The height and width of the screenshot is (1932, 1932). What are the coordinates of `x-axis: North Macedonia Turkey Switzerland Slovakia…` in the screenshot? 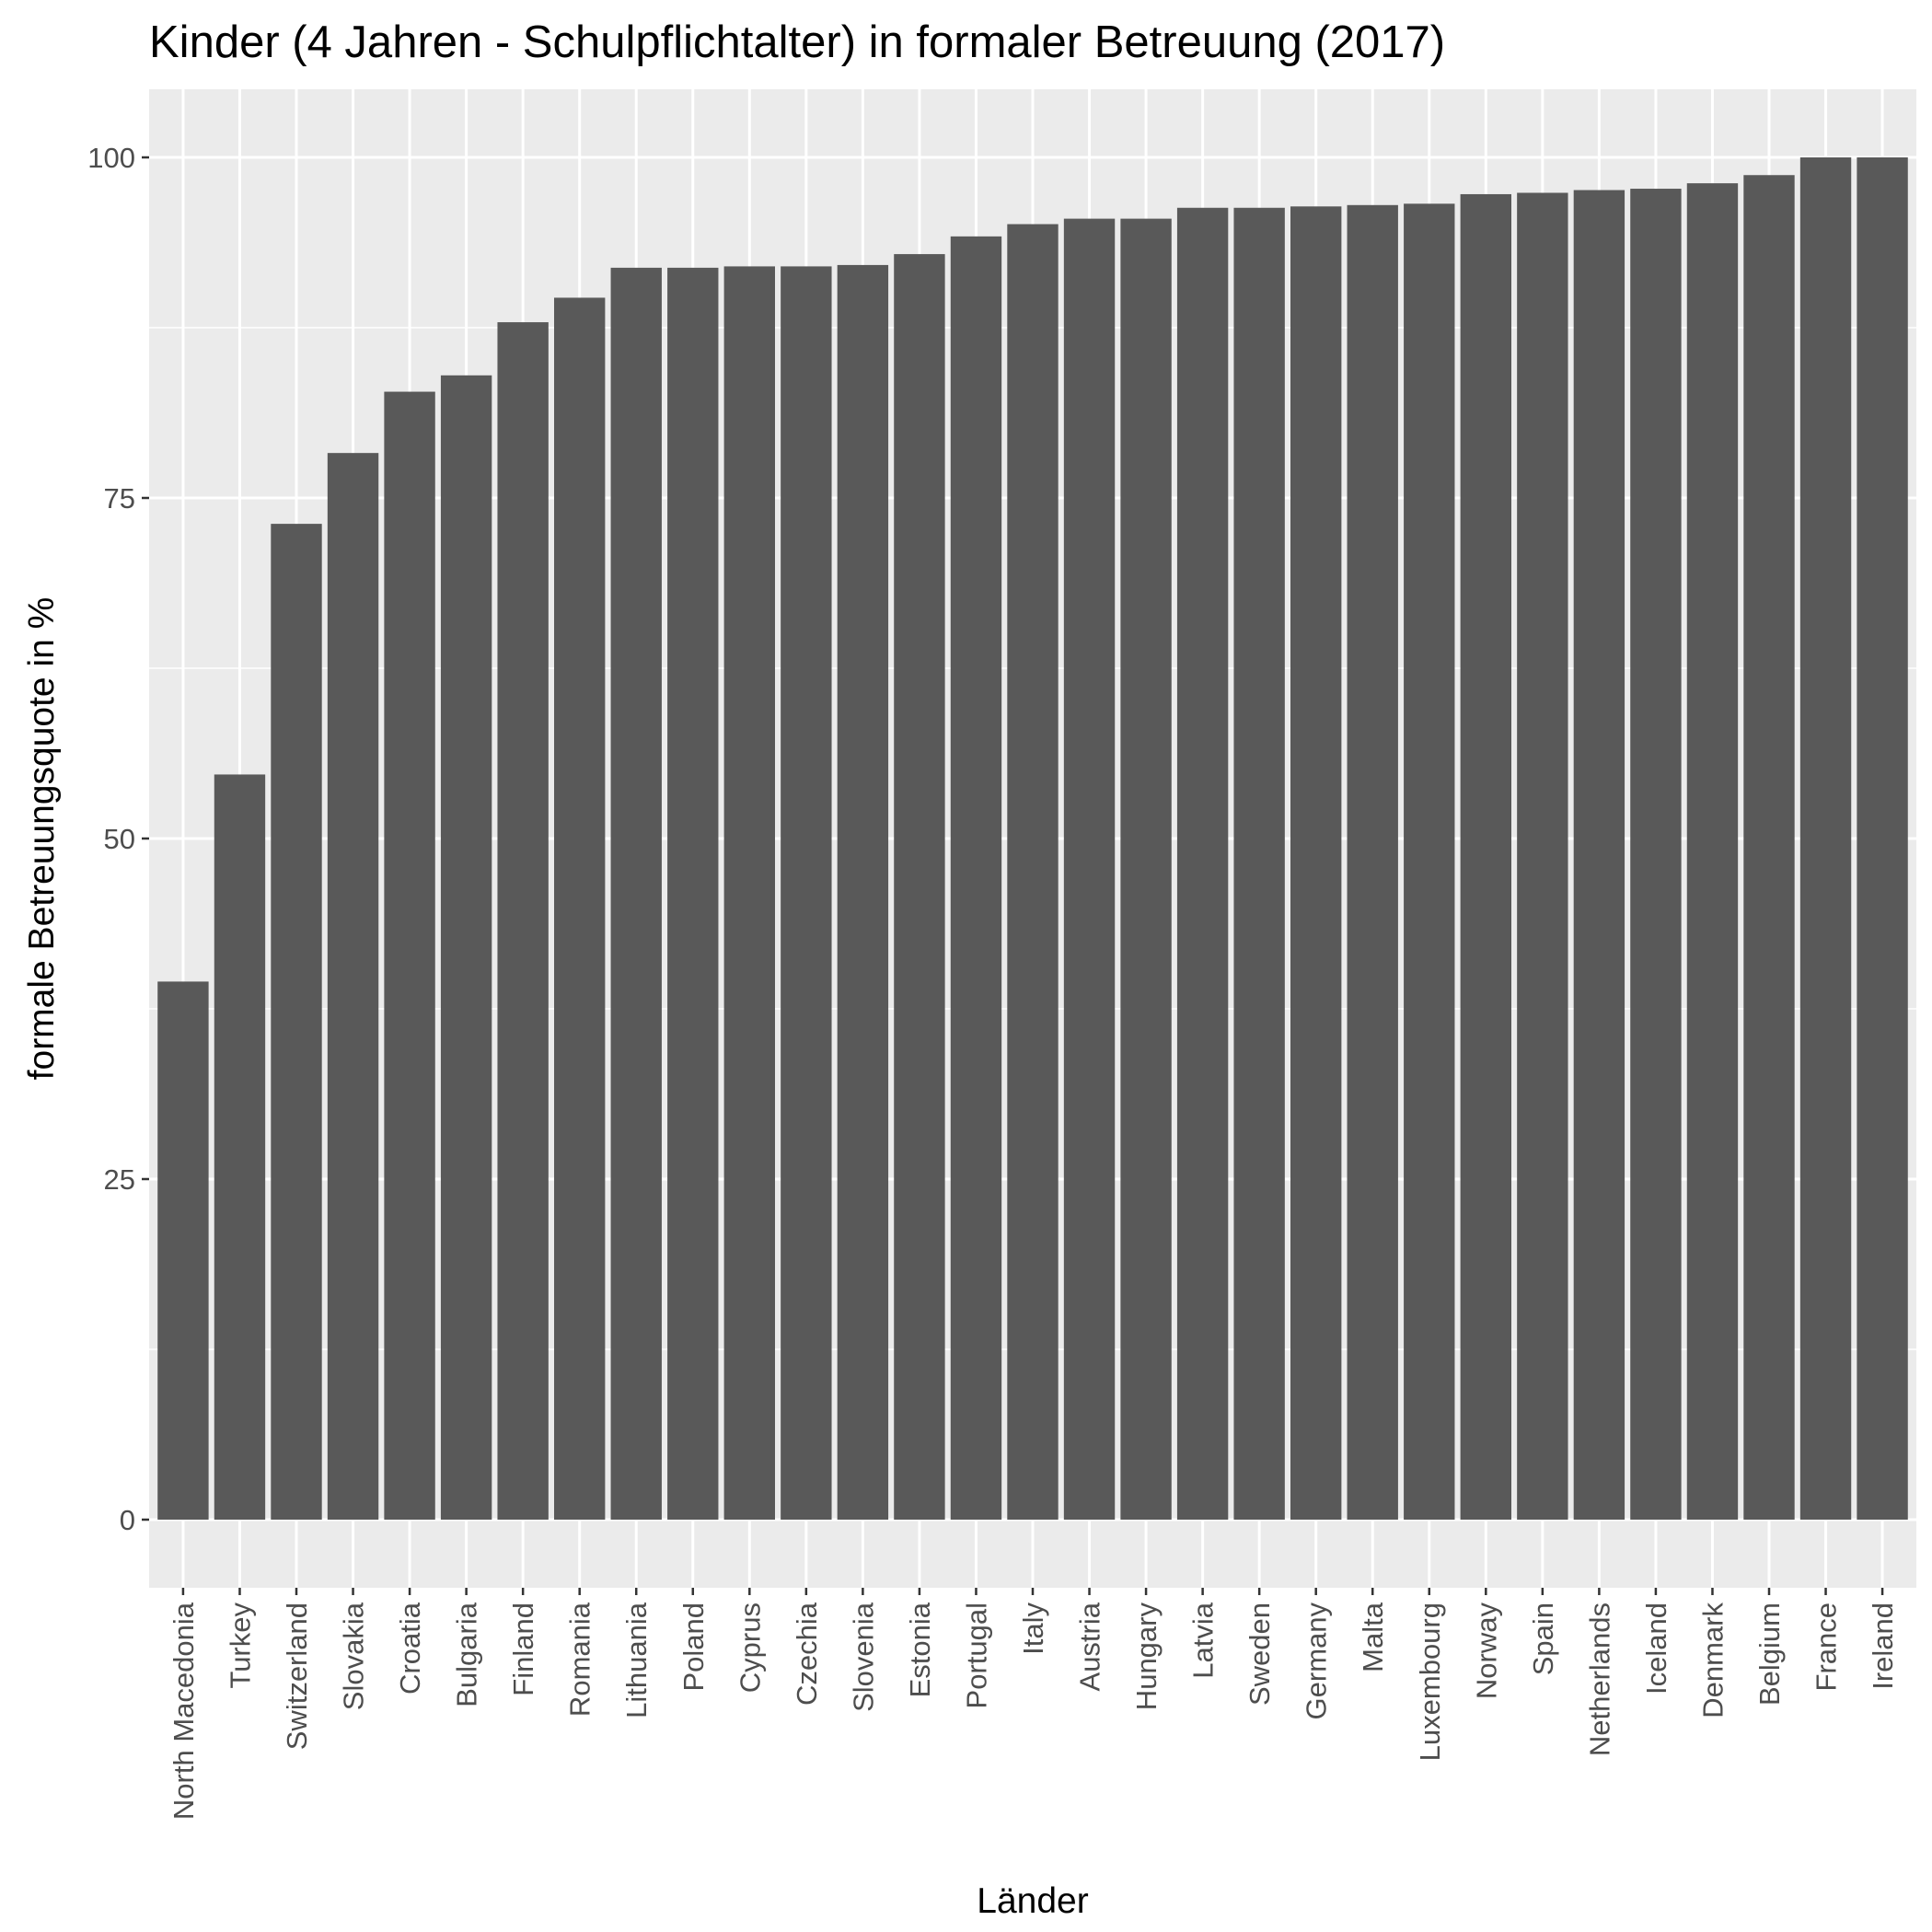 It's located at (1034, 1704).